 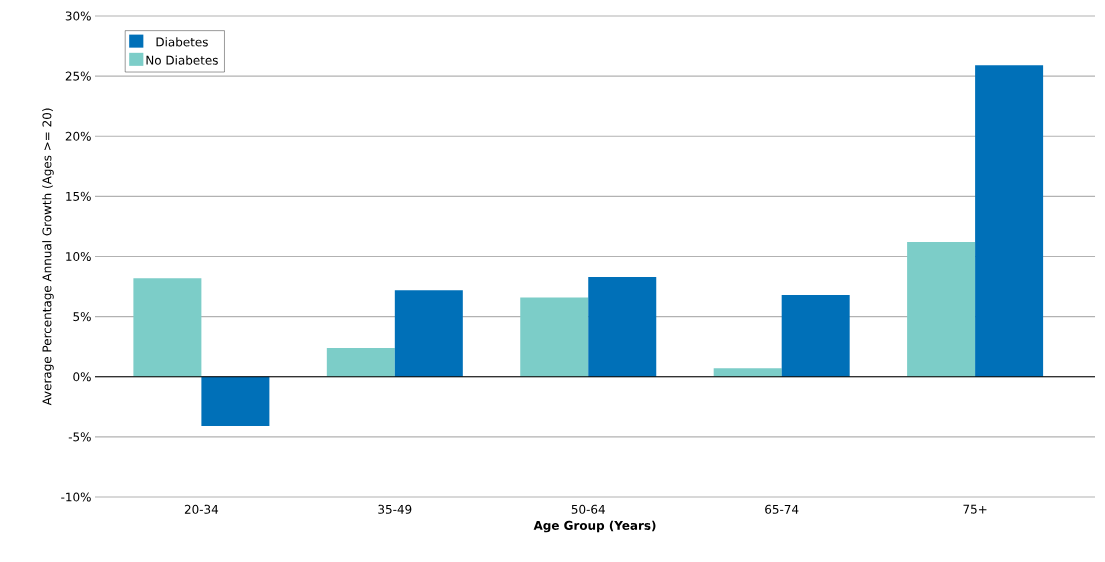 I want to click on y-tick-label: -5%, so click(x=79, y=437).